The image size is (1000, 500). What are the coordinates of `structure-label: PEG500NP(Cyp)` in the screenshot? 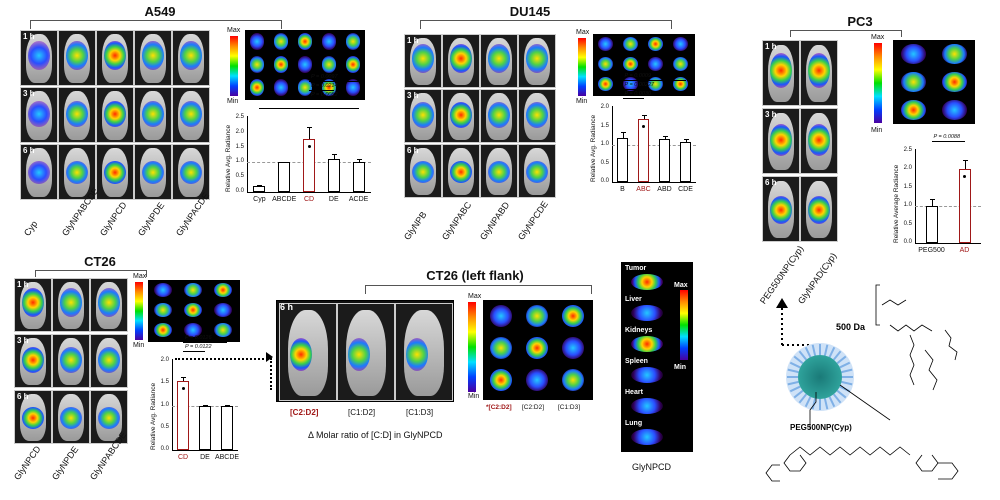 It's located at (821, 427).